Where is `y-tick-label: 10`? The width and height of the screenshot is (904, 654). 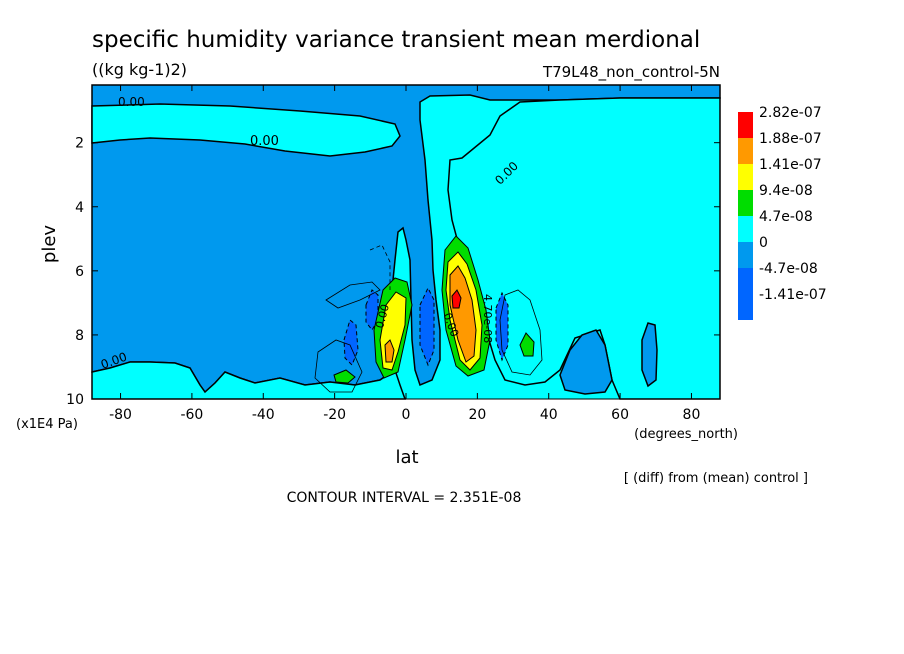 y-tick-label: 10 is located at coordinates (75, 400).